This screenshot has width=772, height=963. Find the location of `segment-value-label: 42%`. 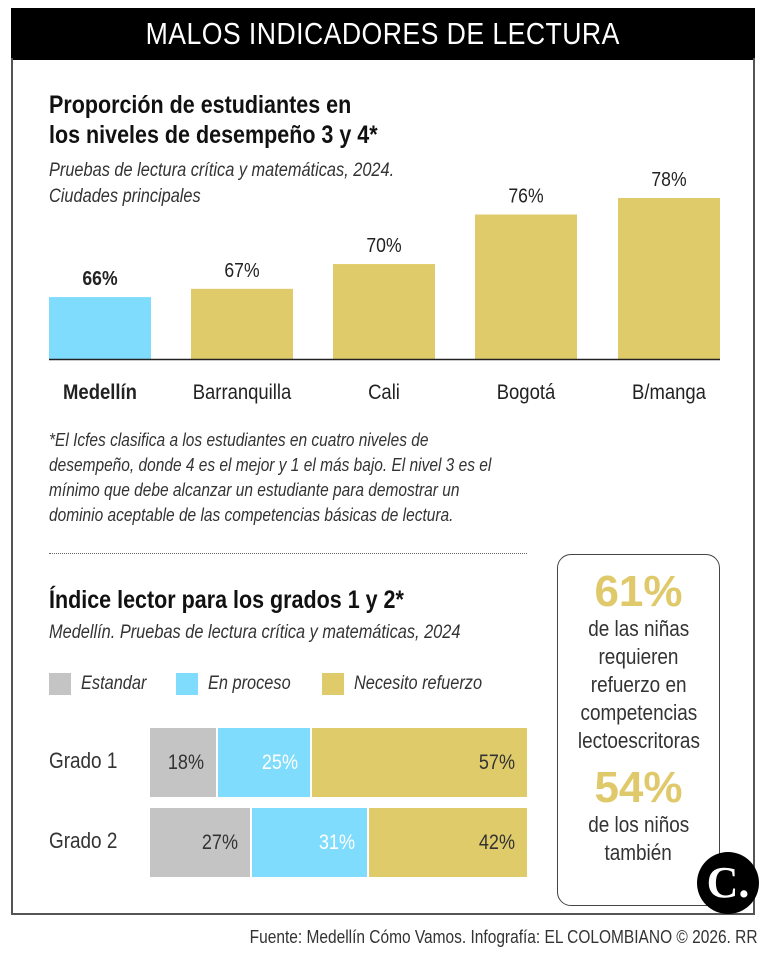

segment-value-label: 42% is located at coordinates (496, 842).